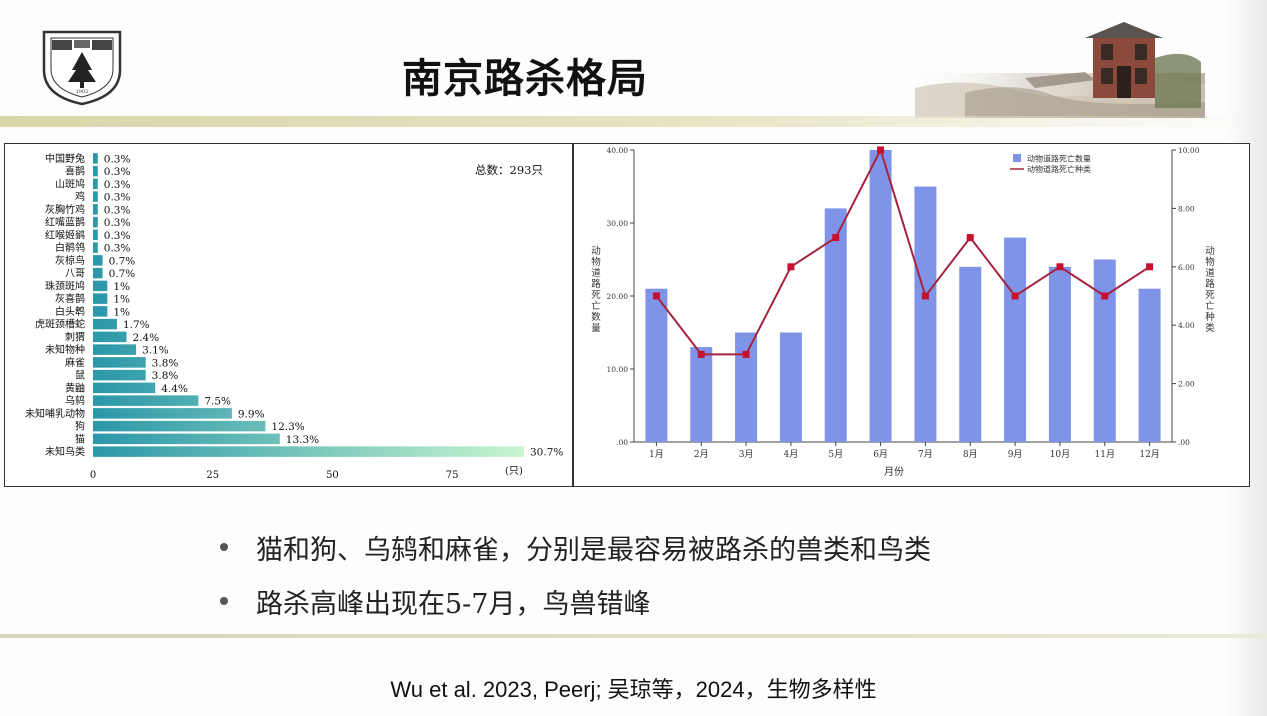  Describe the element at coordinates (1015, 454) in the screenshot. I see `x-tick-label: 9月` at that location.